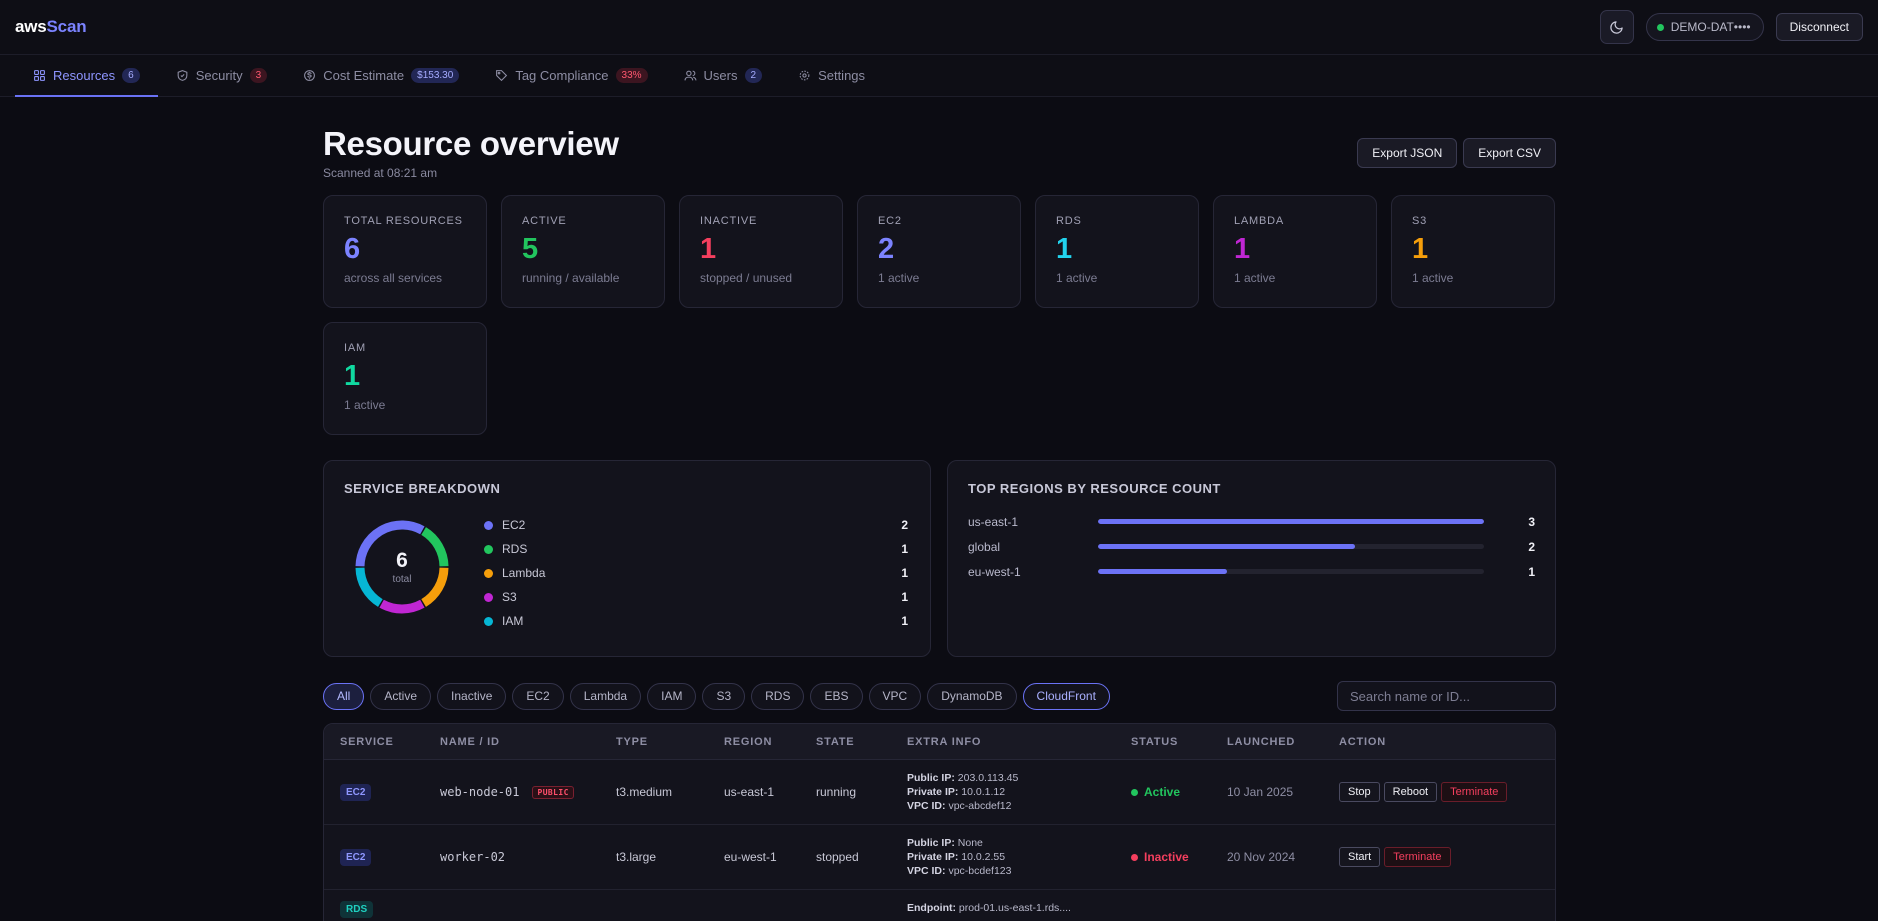 The height and width of the screenshot is (921, 1878). I want to click on legend-value: 2, so click(904, 525).